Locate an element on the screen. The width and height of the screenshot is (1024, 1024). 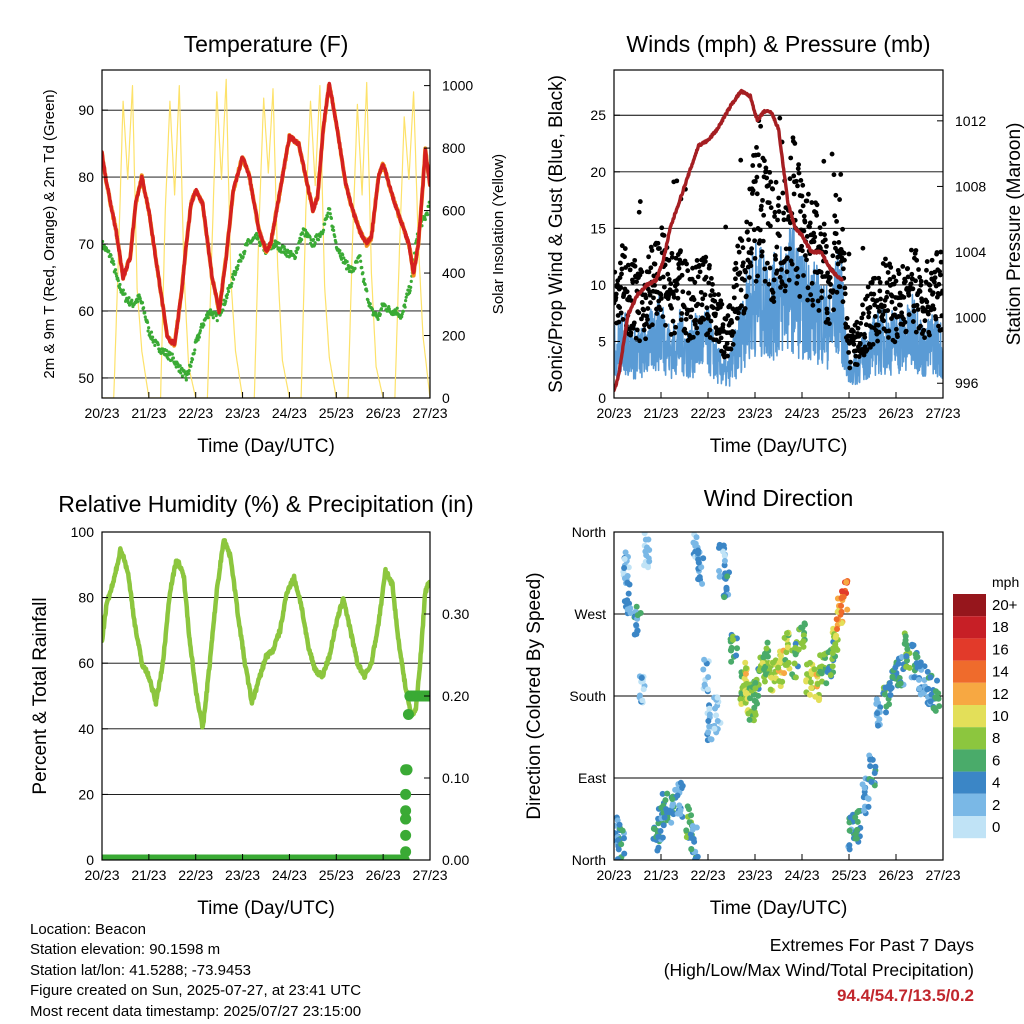
colorbar-label: 2 is located at coordinates (996, 805).